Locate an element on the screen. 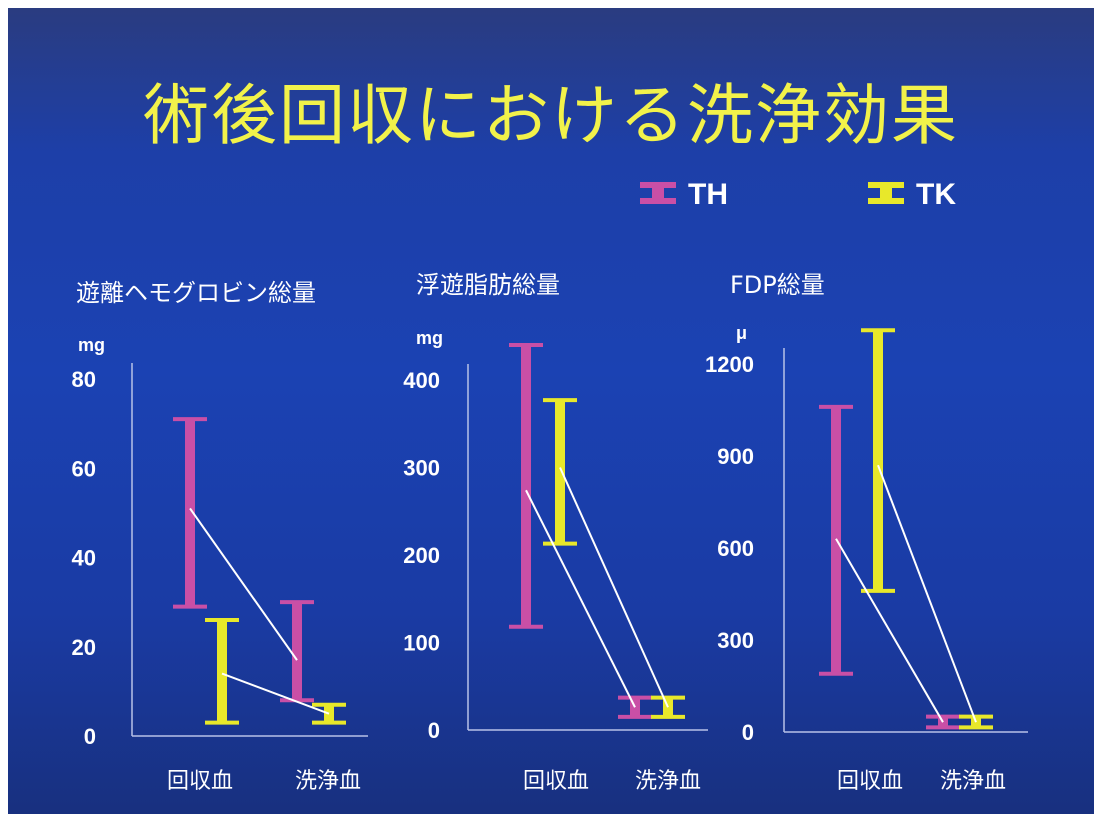 The width and height of the screenshot is (1100, 820). chart-0-ytick-2: 40 is located at coordinates (84, 558).